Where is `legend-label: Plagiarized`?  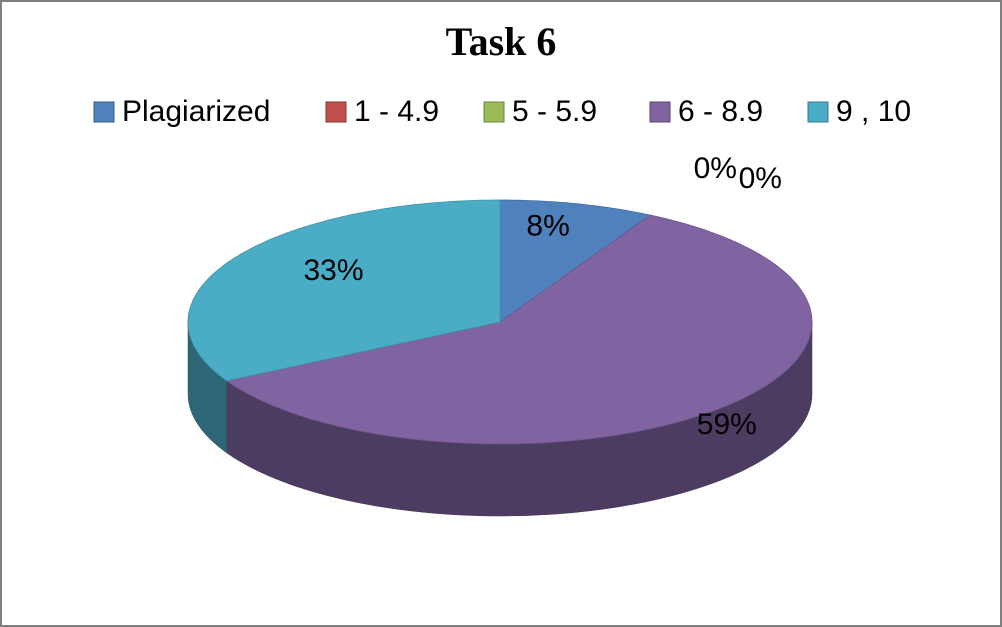 legend-label: Plagiarized is located at coordinates (196, 111).